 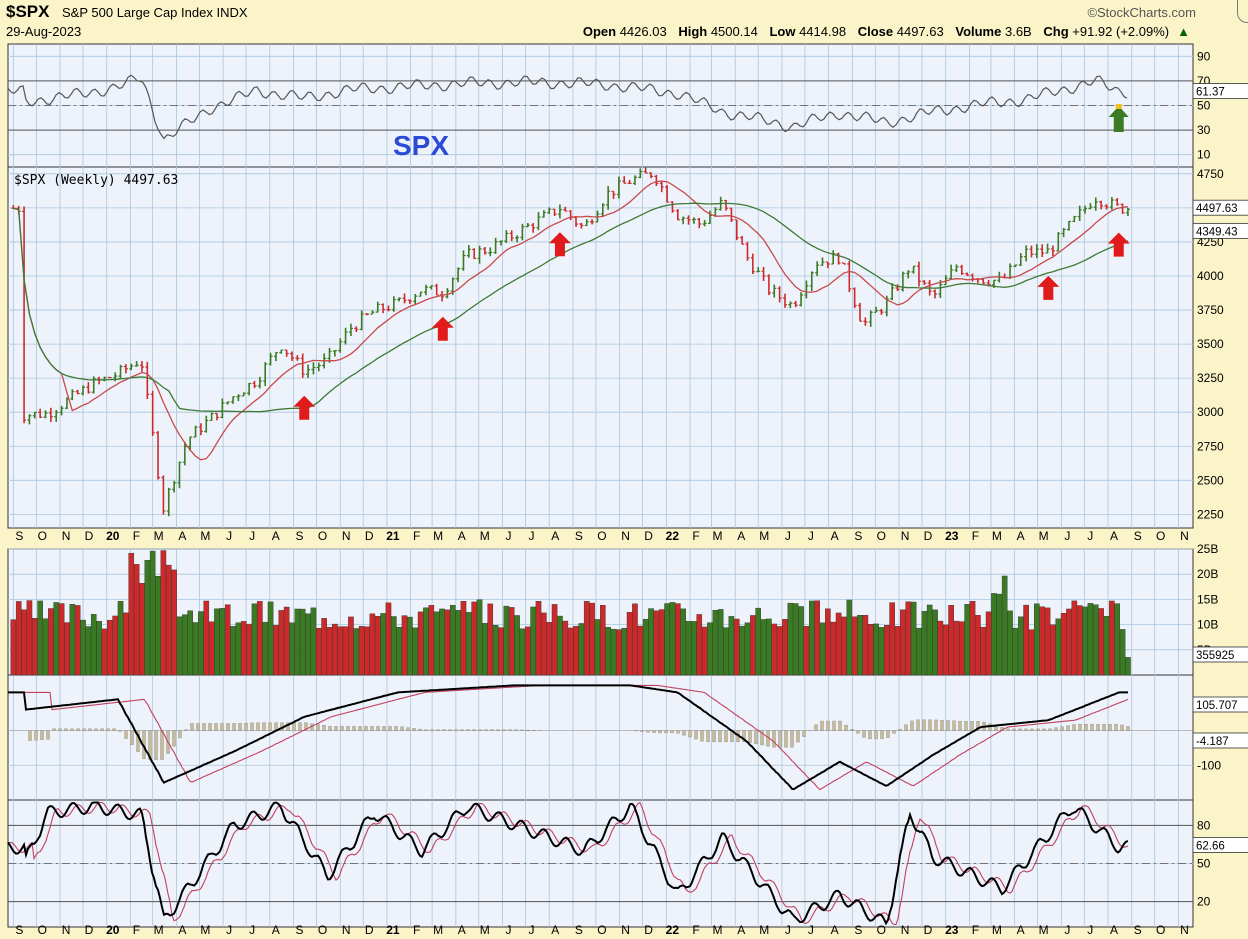 What do you see at coordinates (322, 930) in the screenshot?
I see `month-label: O` at bounding box center [322, 930].